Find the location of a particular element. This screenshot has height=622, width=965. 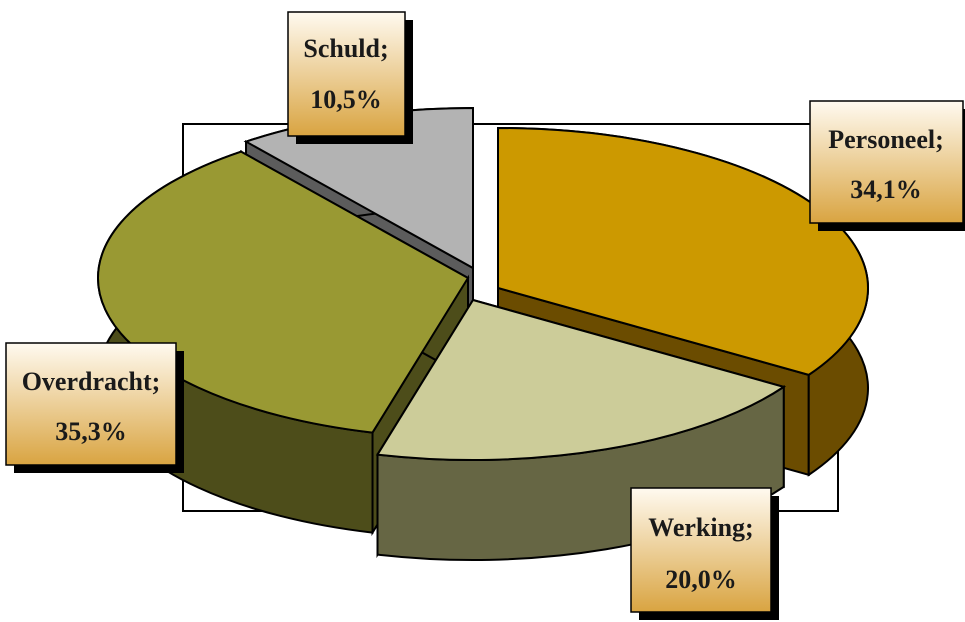

label-schuld-name: Schuld; is located at coordinates (345, 48).